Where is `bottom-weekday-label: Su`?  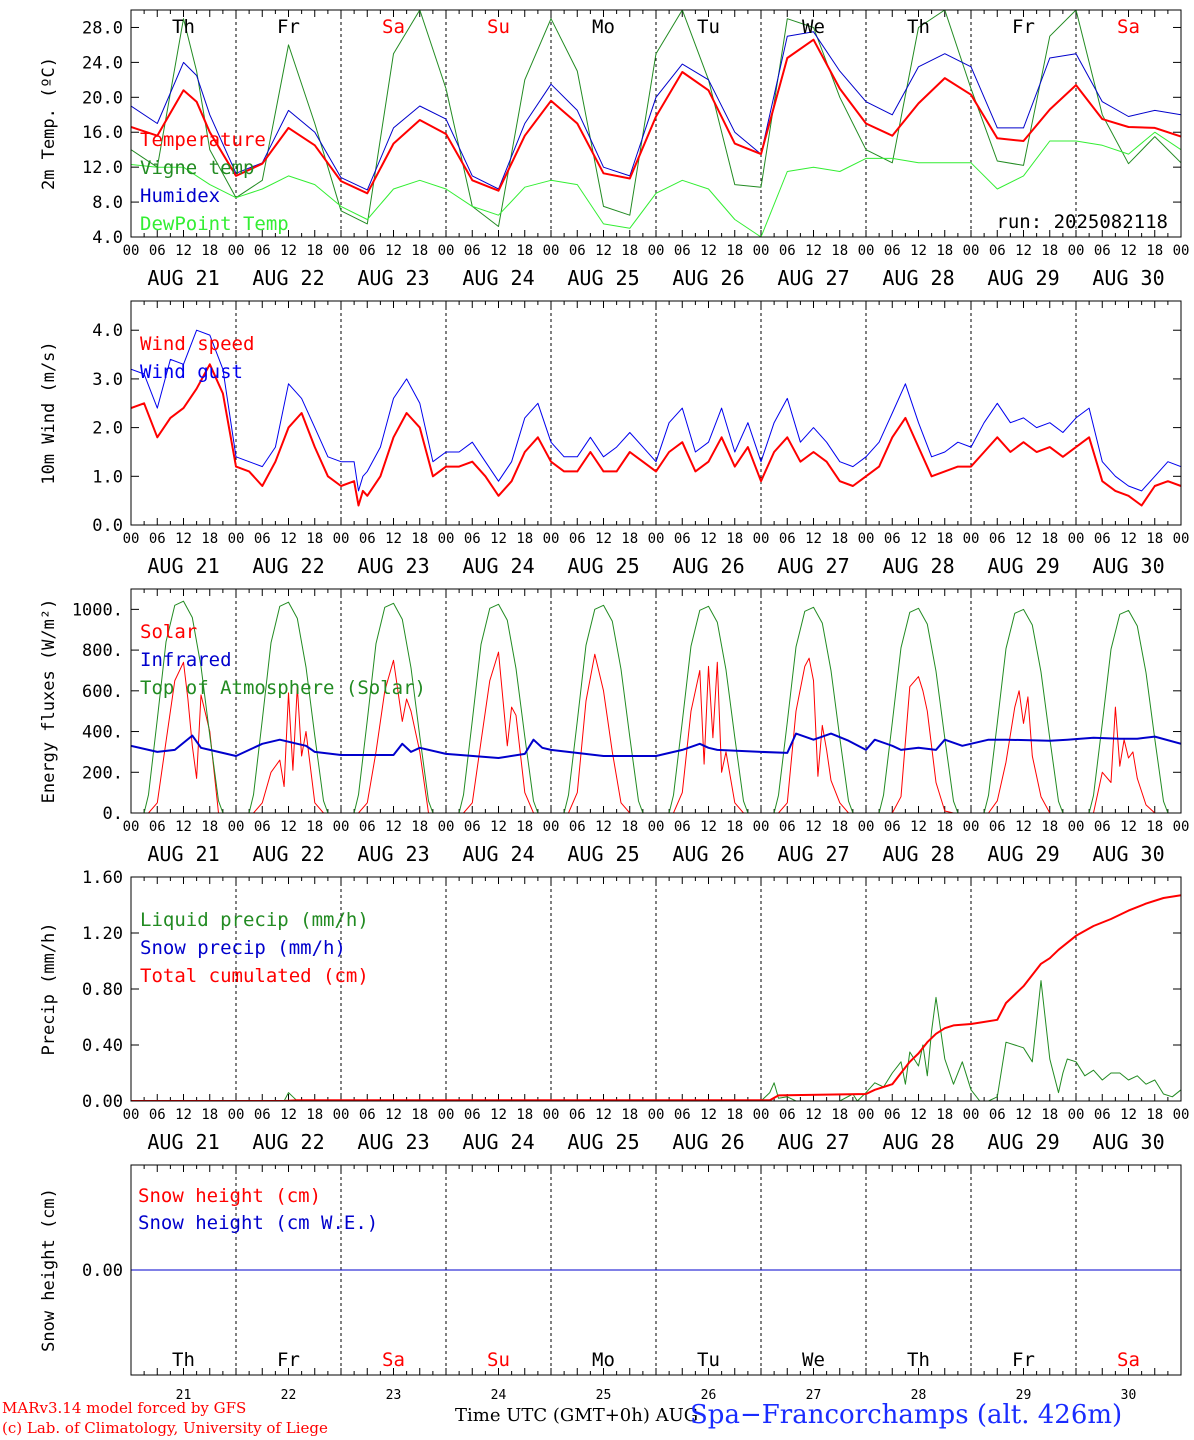
bottom-weekday-label: Su is located at coordinates (498, 1360).